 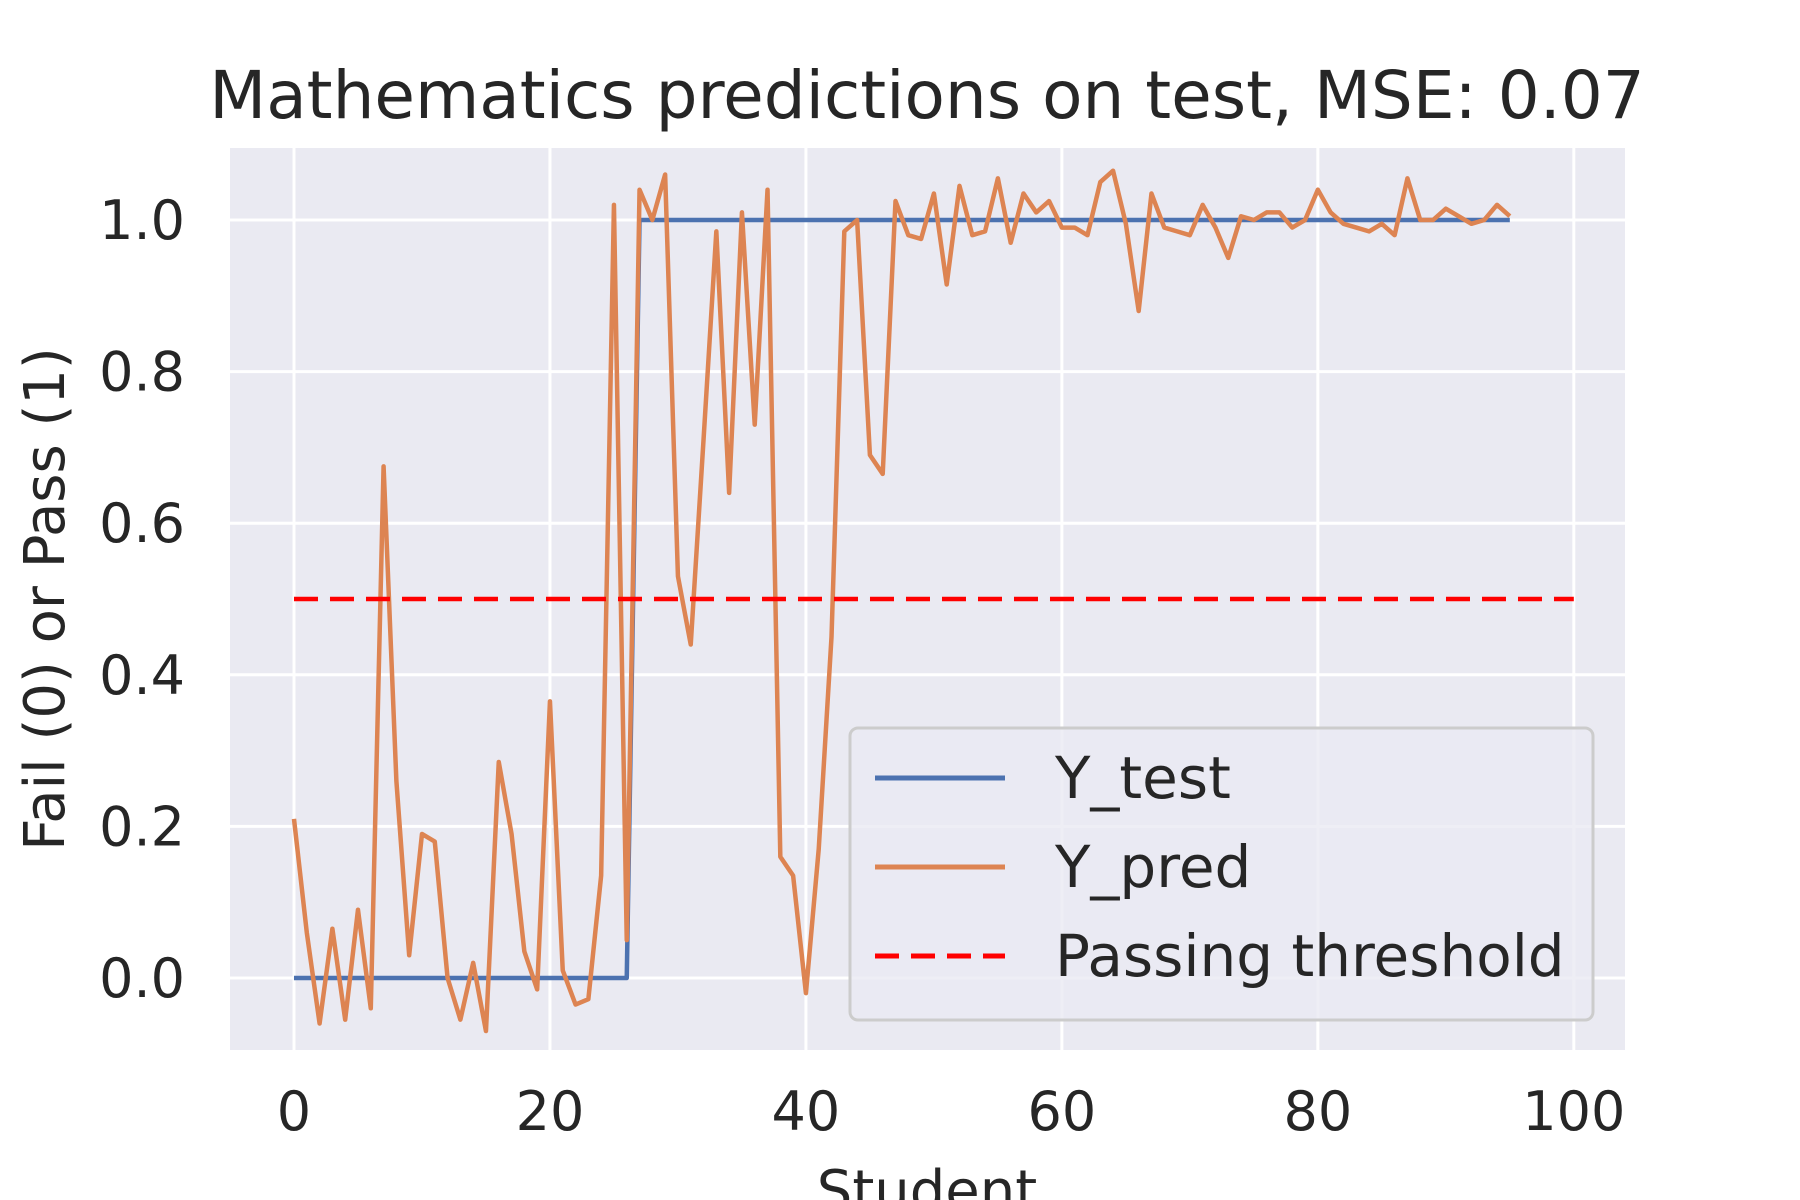 I want to click on x-tick-label: 100, so click(x=1573, y=1111).